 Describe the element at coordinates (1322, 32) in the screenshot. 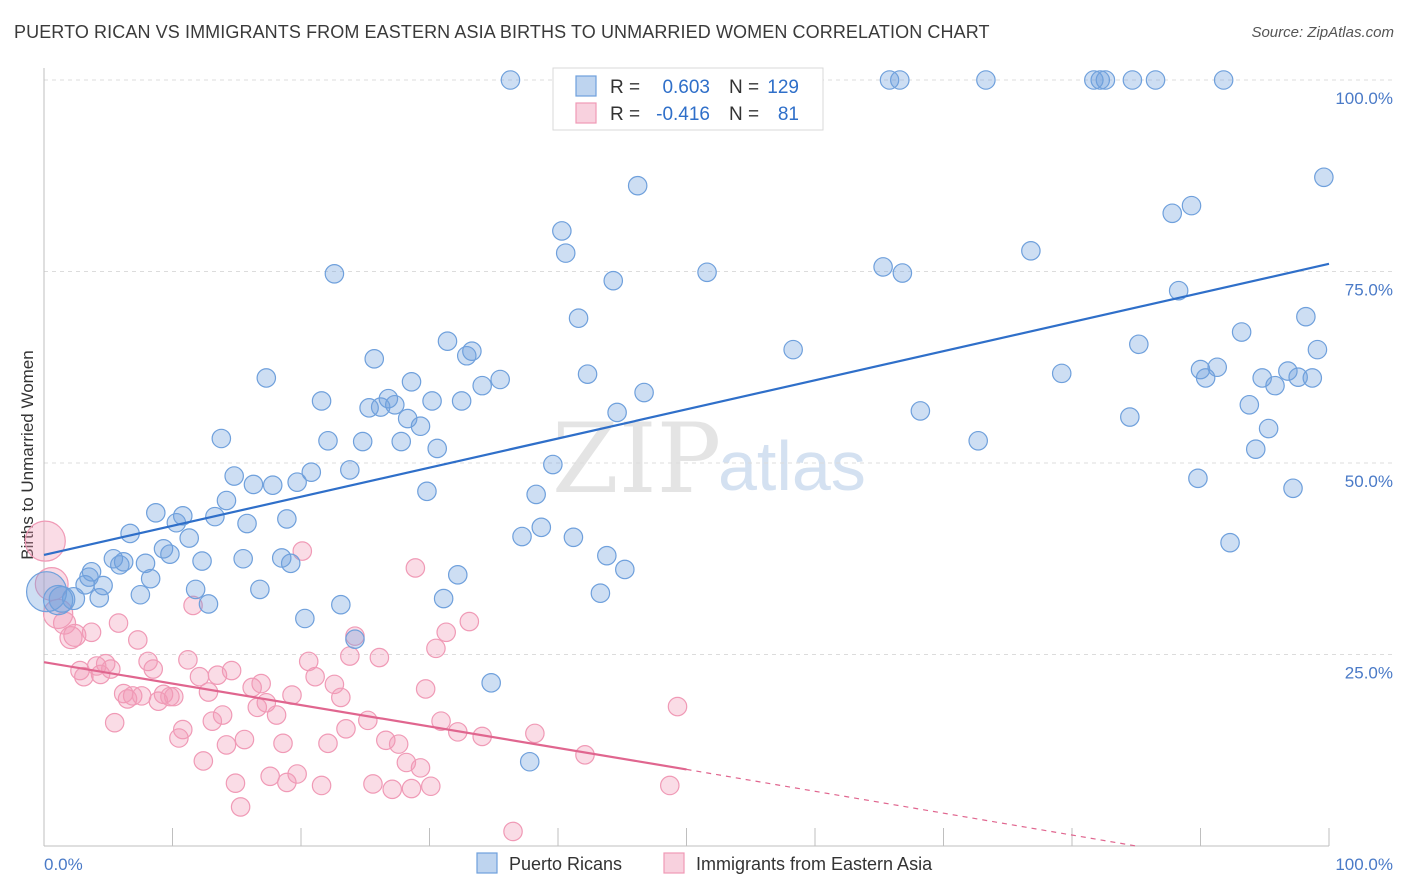

I see `source-label: Source: ZipAtlas.com` at that location.